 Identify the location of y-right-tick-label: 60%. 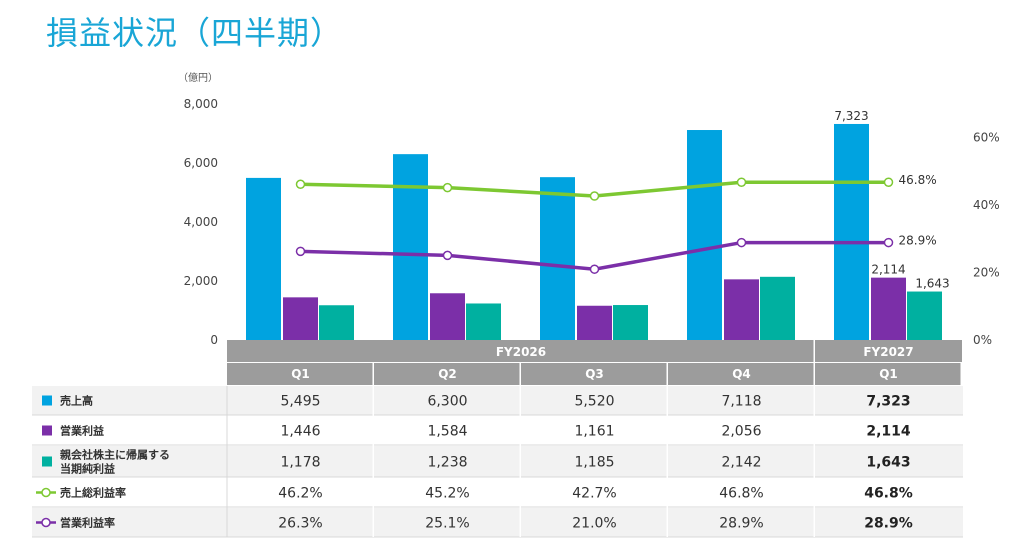
(986, 138).